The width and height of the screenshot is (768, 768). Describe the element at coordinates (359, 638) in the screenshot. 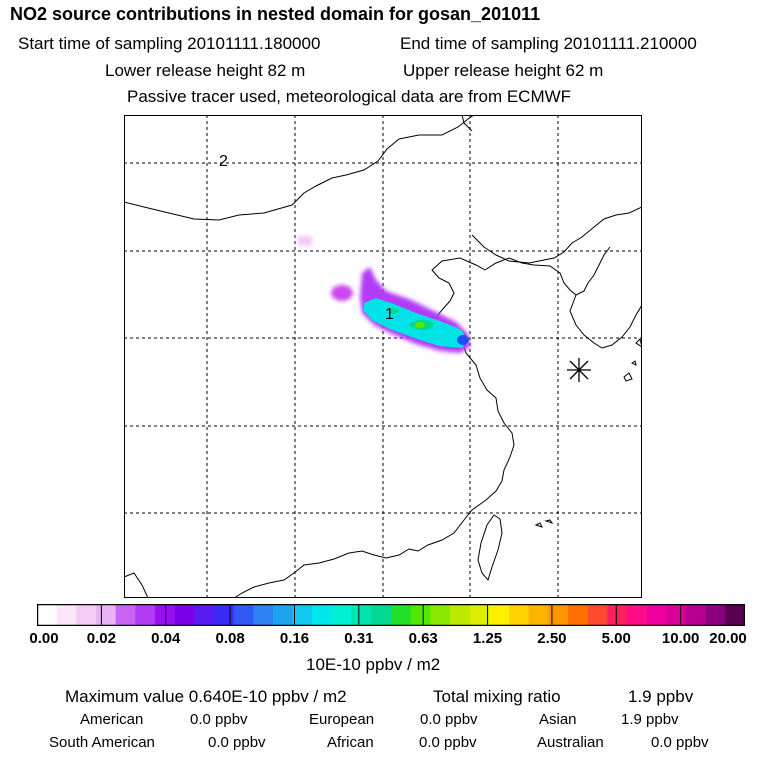

I see `colorbar-tick-label: 0.31` at that location.